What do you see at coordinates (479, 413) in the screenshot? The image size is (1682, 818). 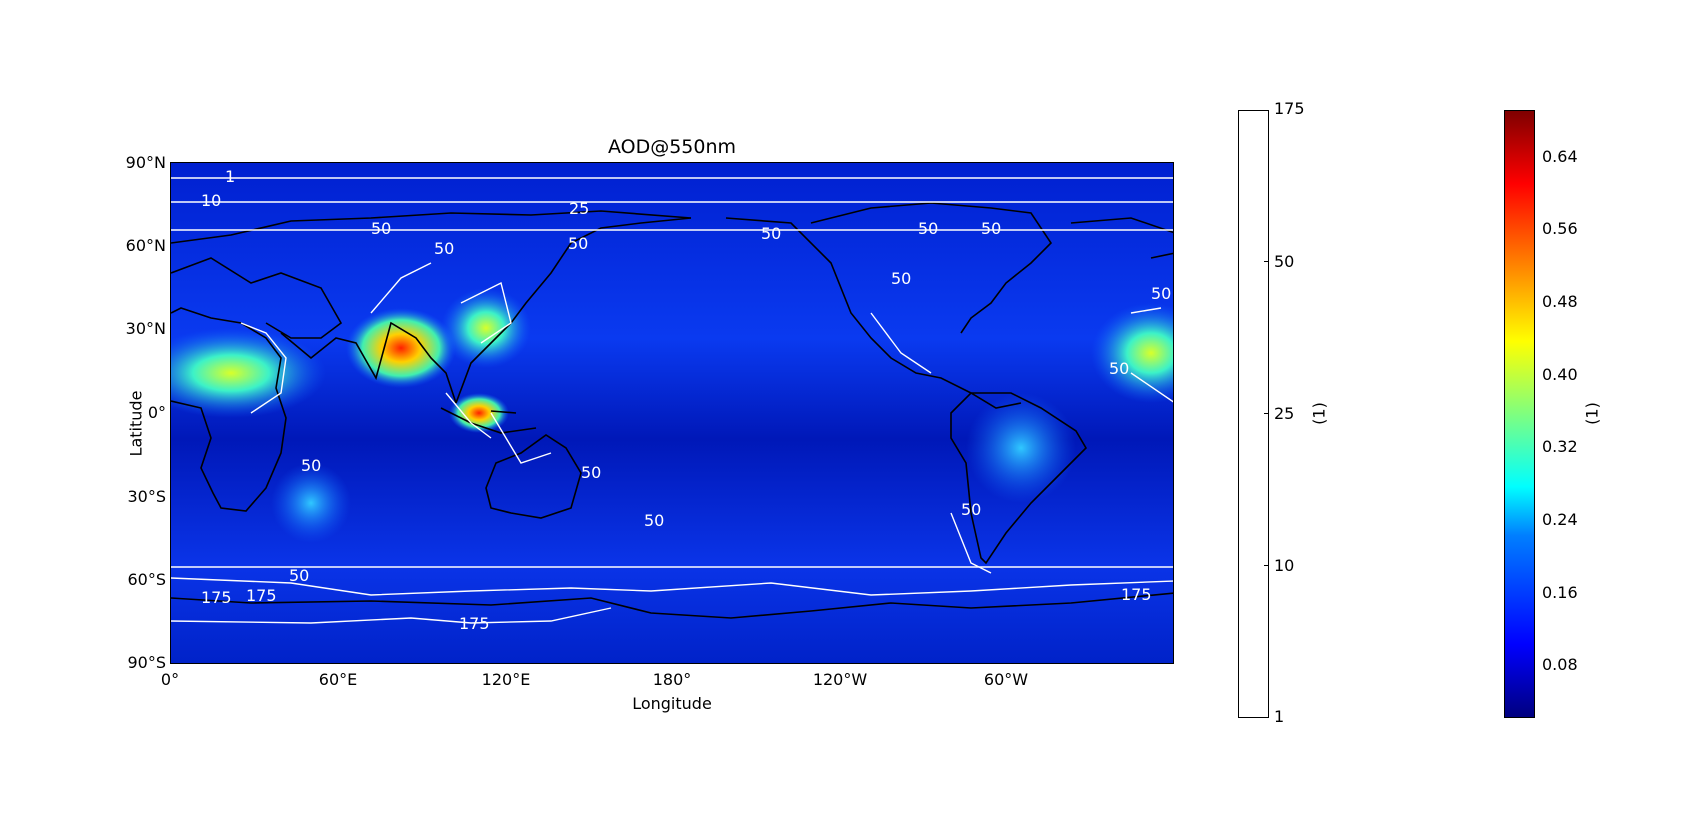 I see `aod-hotspot-indonesia` at bounding box center [479, 413].